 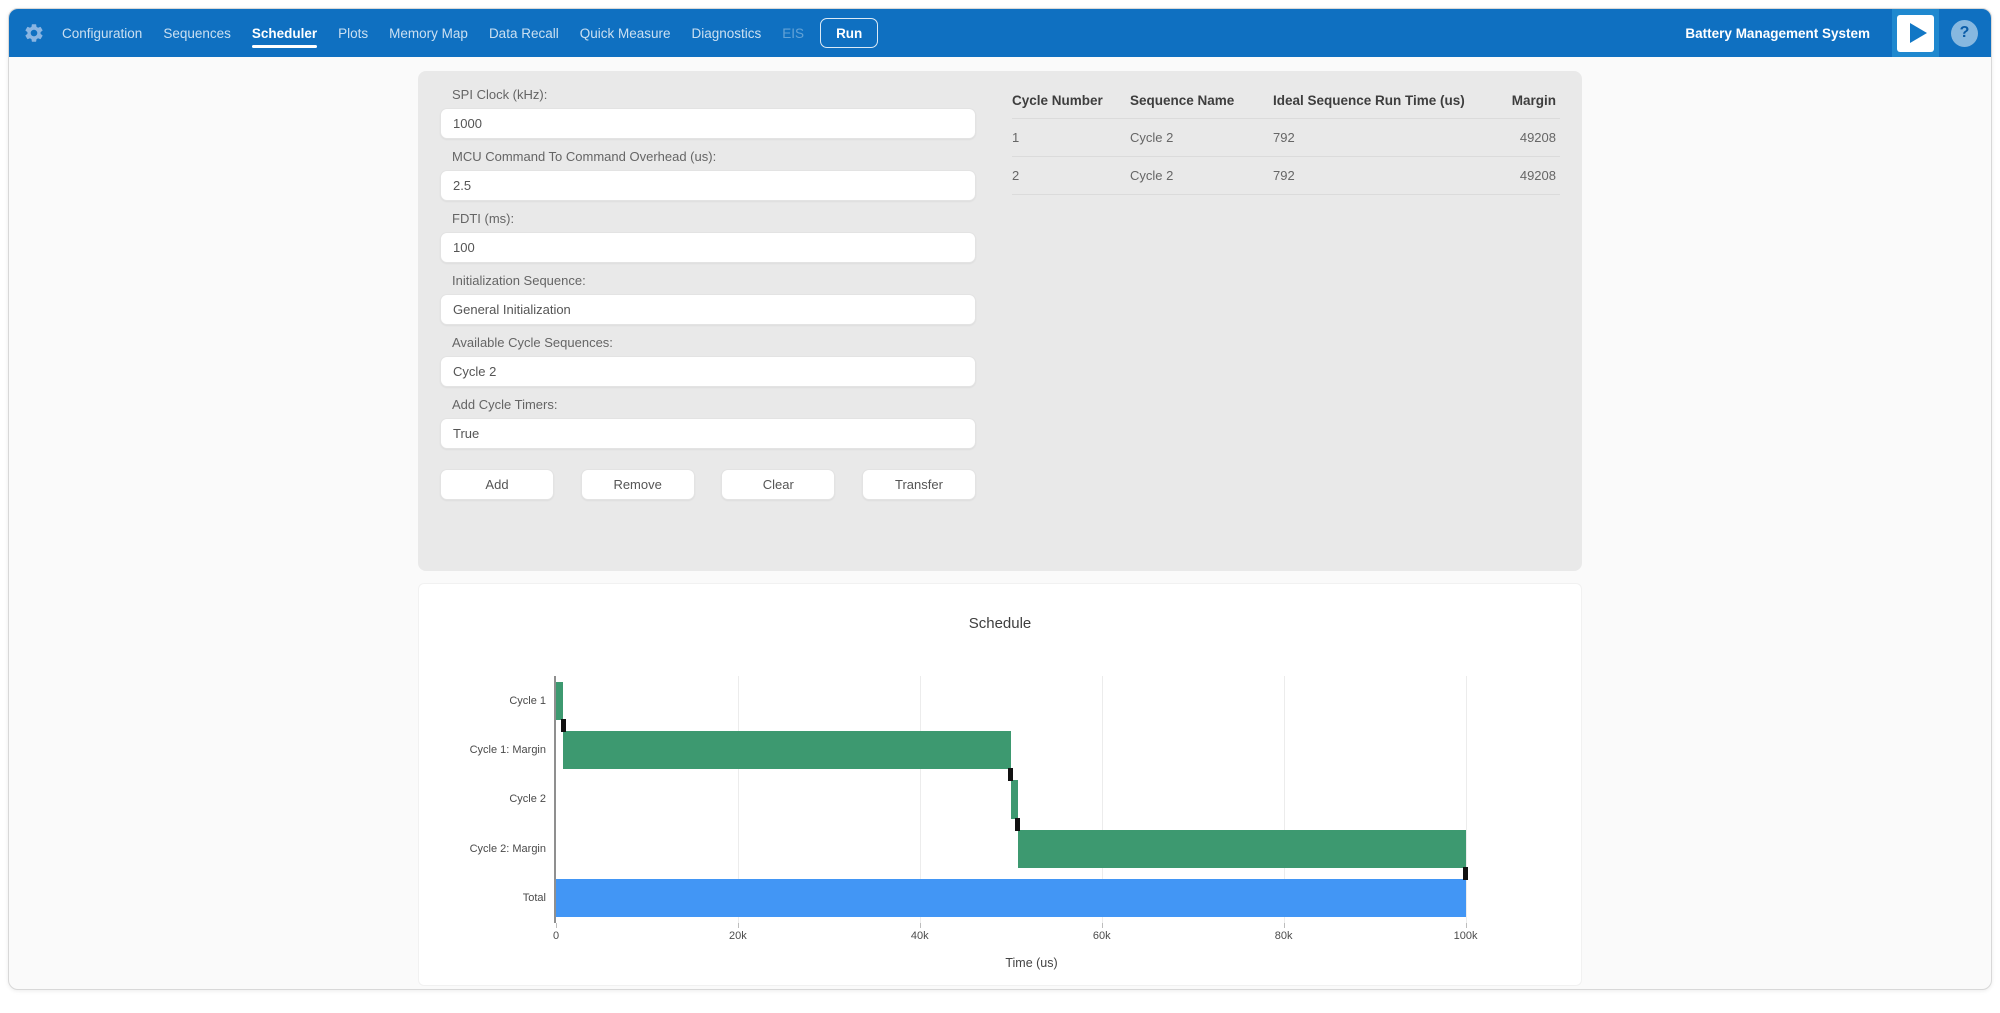 I want to click on mcu-overhead-field: MCU Command To Command Overhead (us):, so click(x=708, y=175).